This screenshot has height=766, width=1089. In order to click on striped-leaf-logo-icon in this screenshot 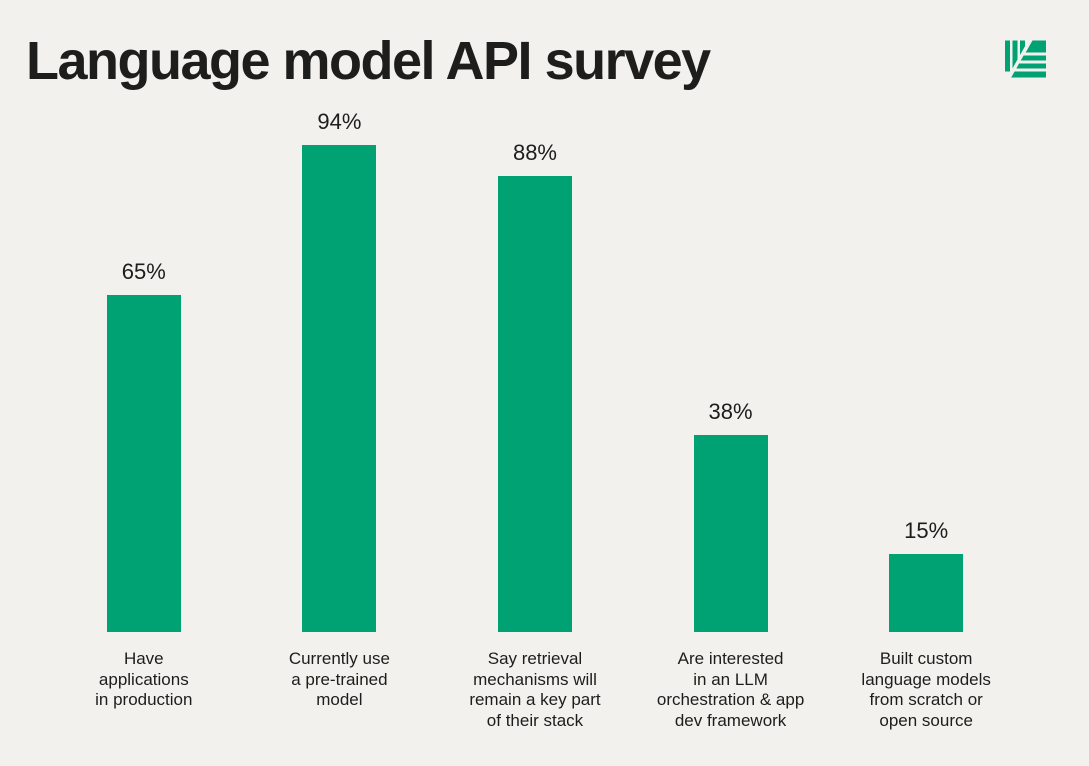, I will do `click(1025, 59)`.